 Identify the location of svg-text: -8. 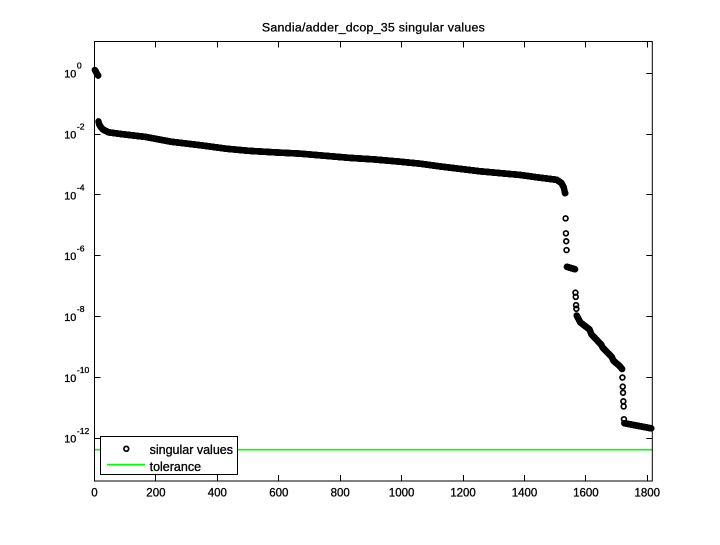
(81, 309).